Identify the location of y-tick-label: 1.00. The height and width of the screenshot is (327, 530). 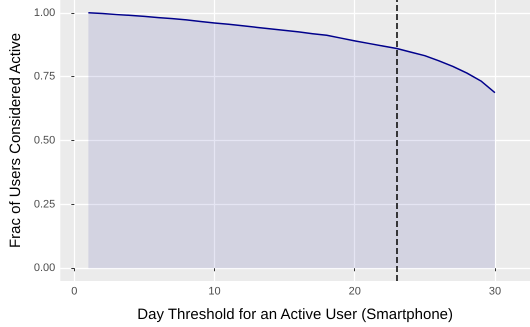
(45, 12).